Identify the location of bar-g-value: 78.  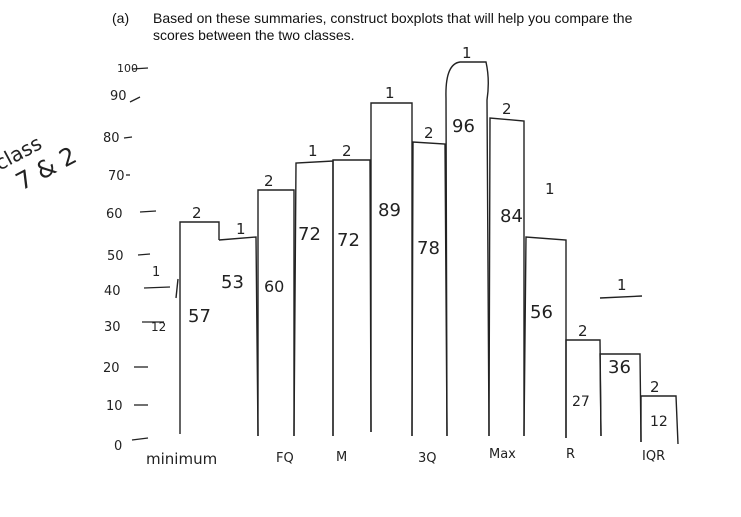
(428, 248).